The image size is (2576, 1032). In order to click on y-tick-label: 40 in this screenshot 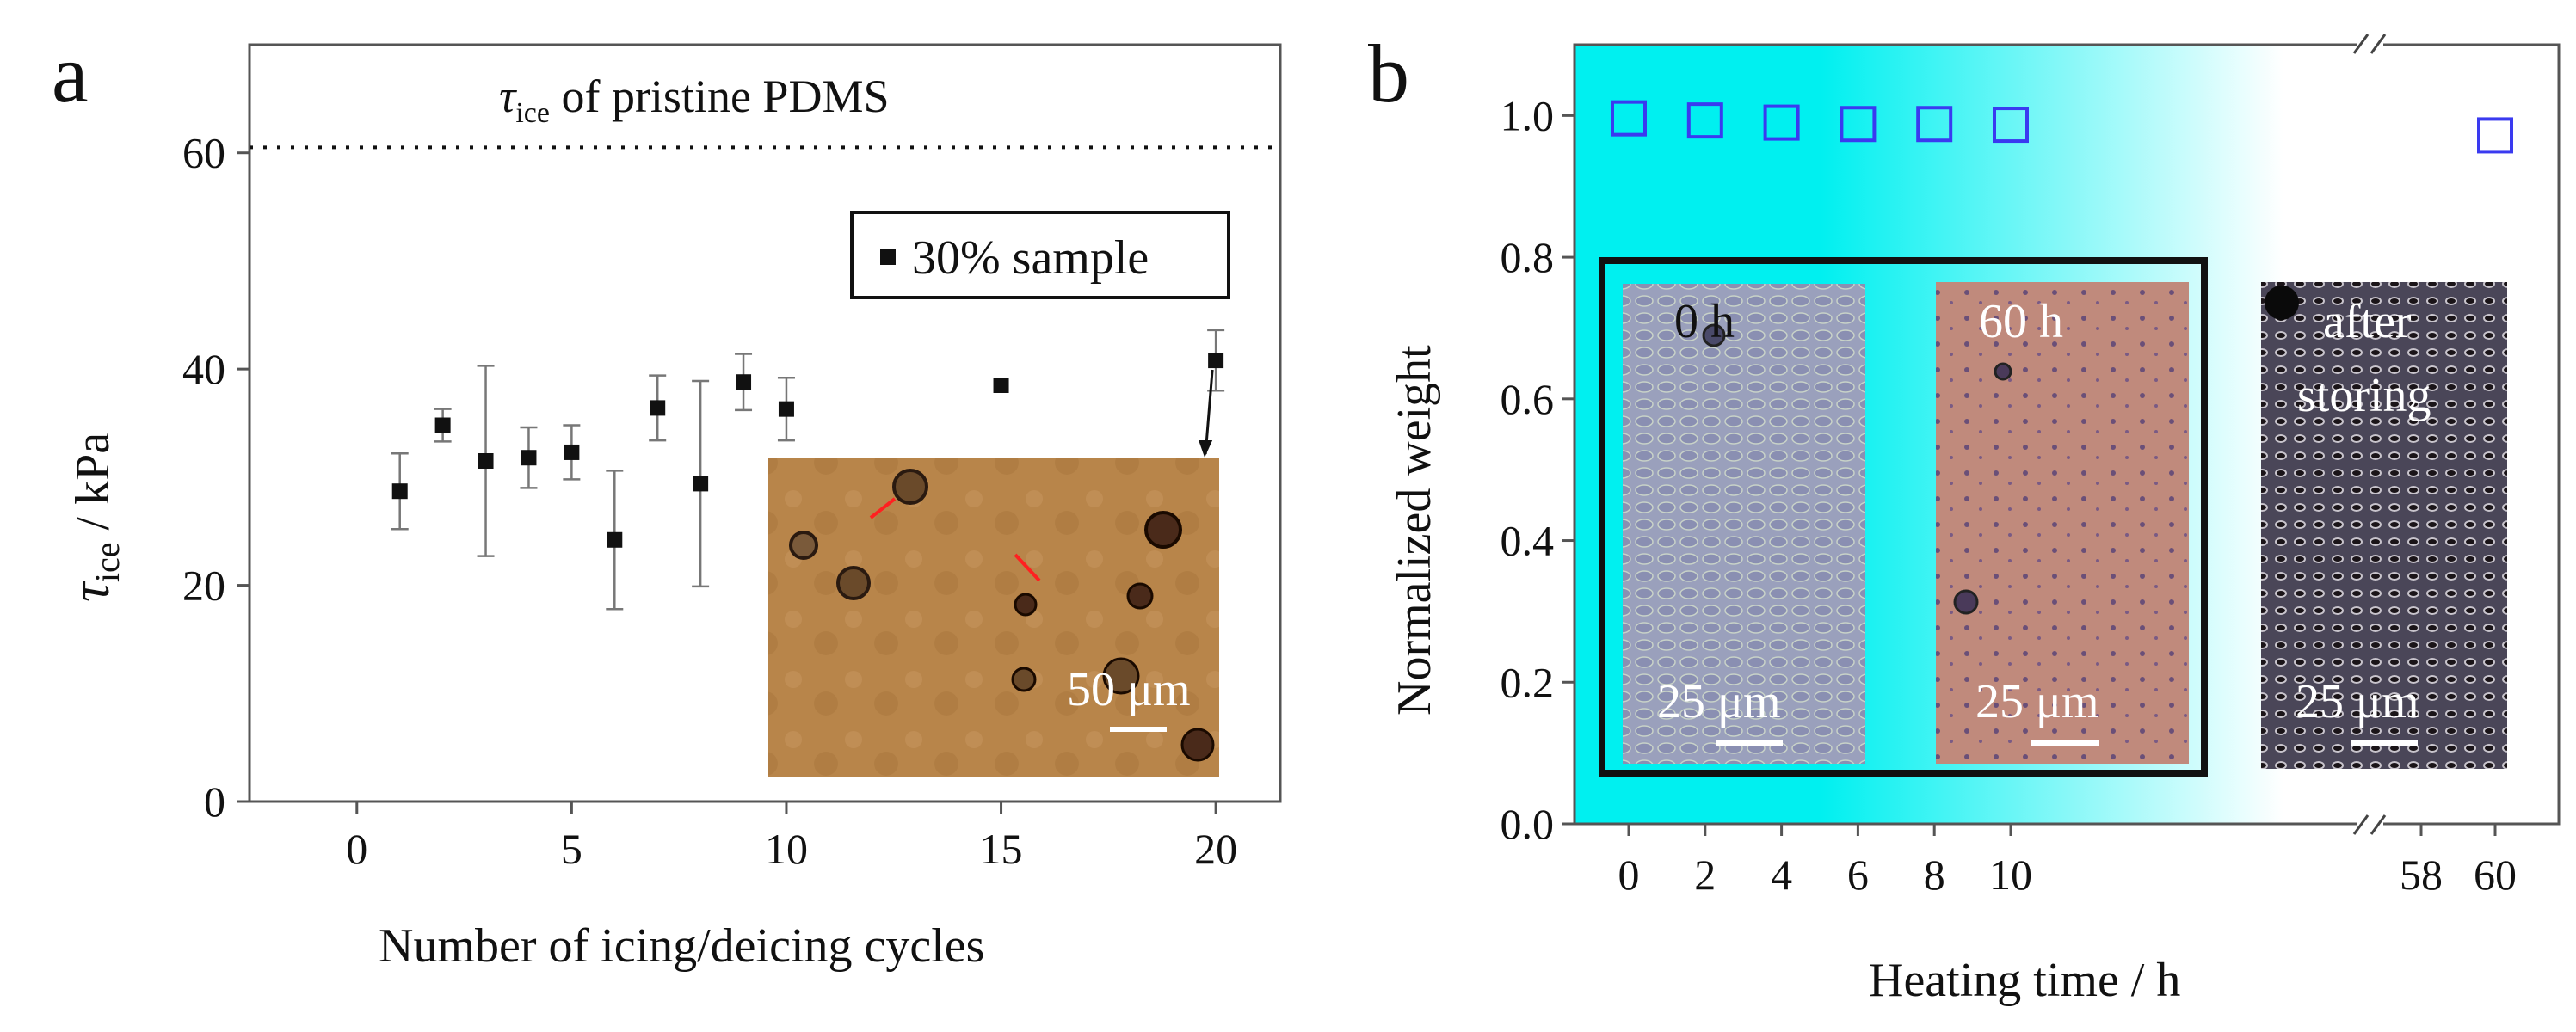, I will do `click(204, 369)`.